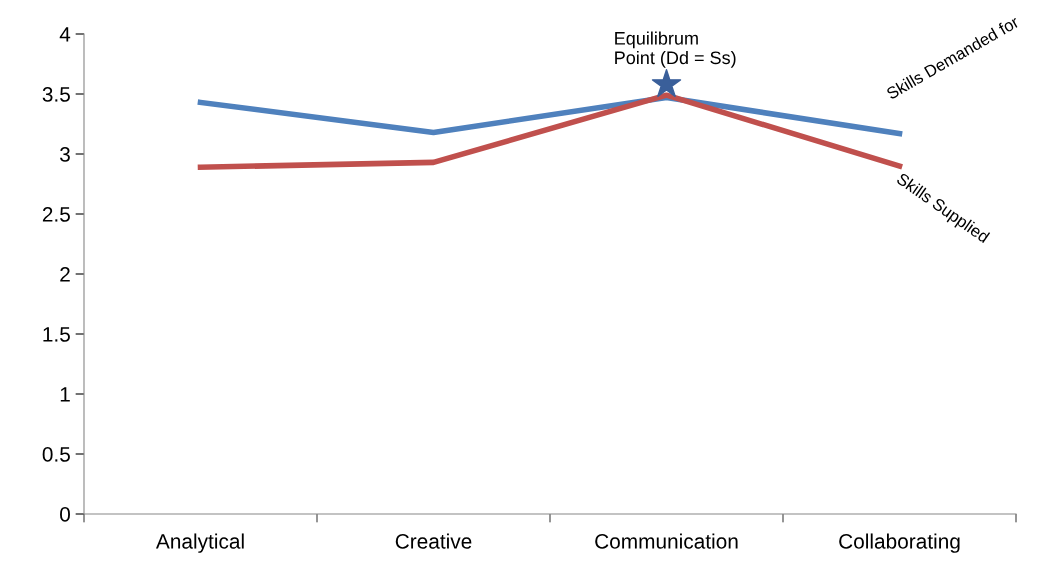 Image resolution: width=1042 pixels, height=579 pixels. What do you see at coordinates (433, 541) in the screenshot?
I see `x-tick-label: Creative` at bounding box center [433, 541].